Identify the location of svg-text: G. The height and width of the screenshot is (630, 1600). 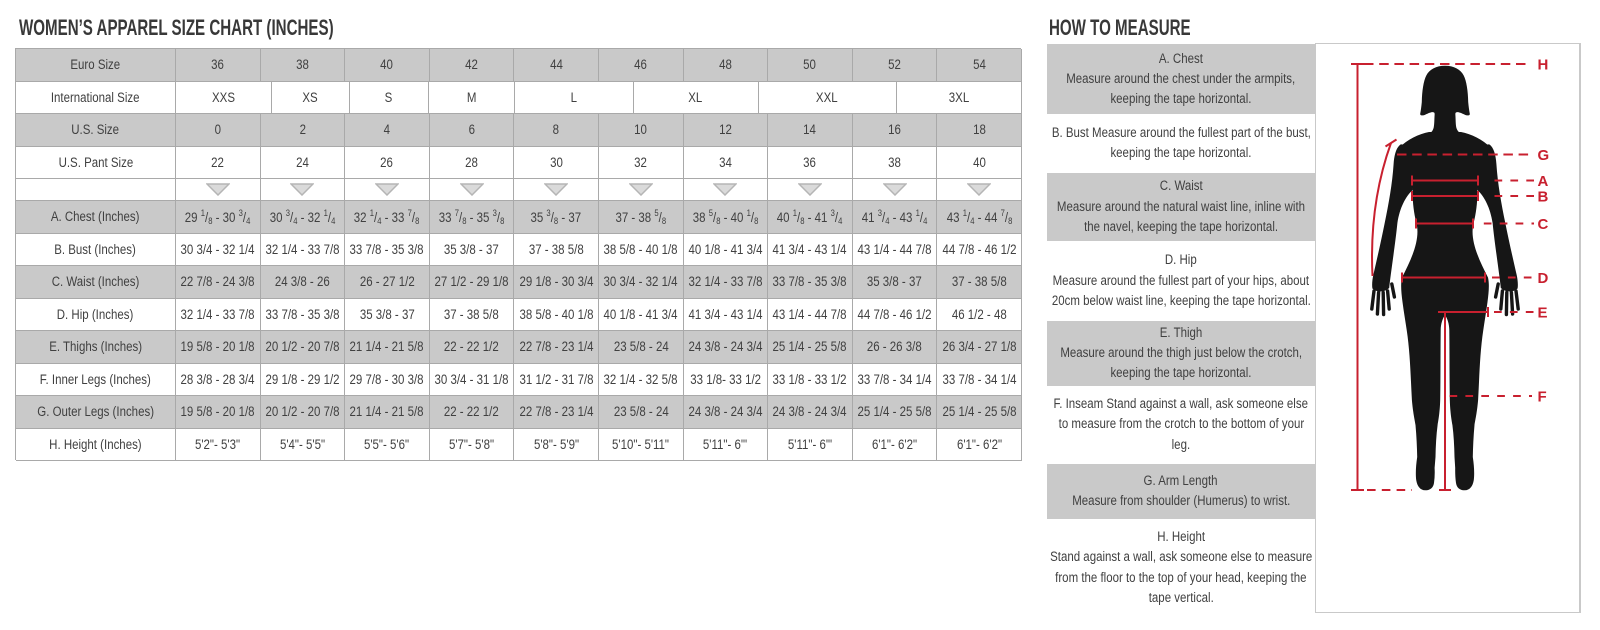
(1544, 155).